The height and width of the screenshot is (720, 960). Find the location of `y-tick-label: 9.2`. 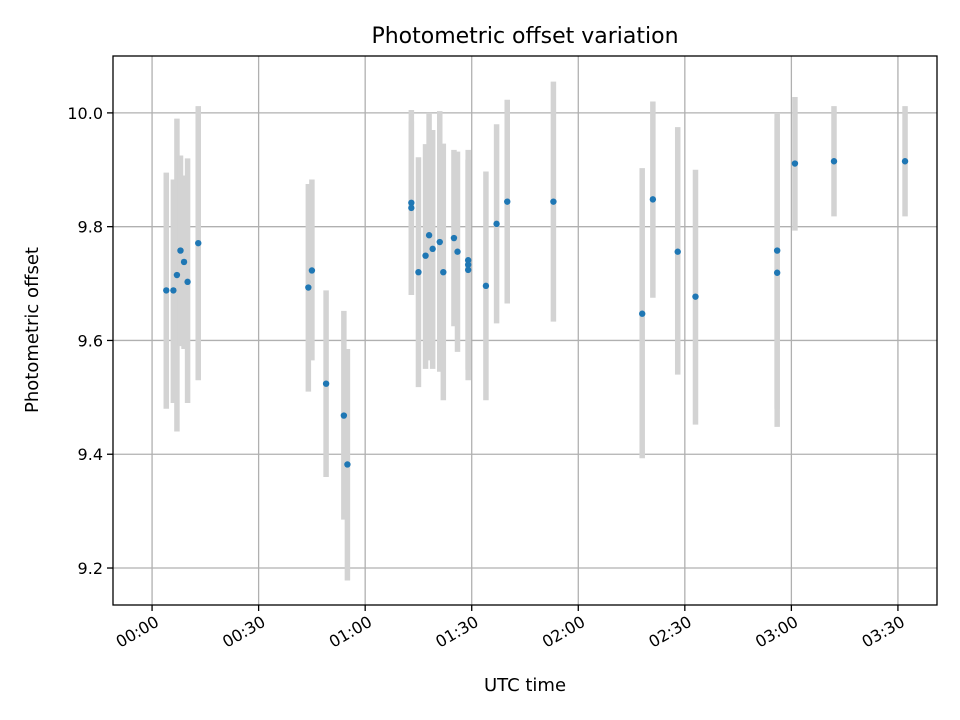

y-tick-label: 9.2 is located at coordinates (90, 568).